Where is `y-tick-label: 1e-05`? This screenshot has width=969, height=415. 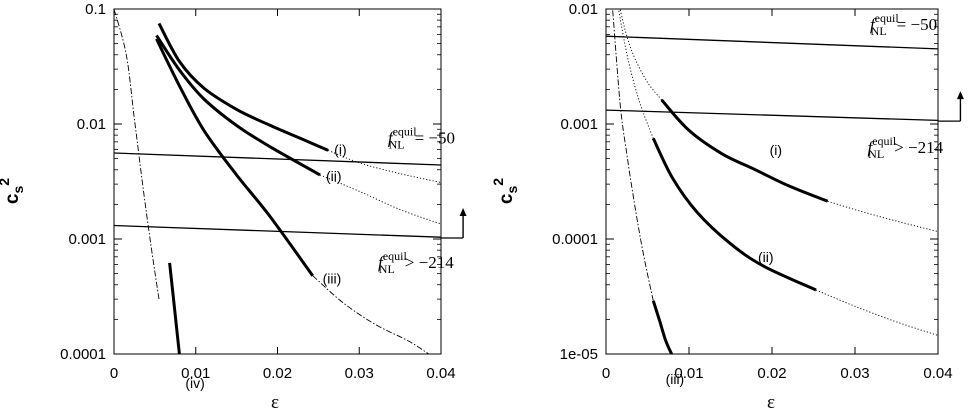
y-tick-label: 1e-05 is located at coordinates (579, 354).